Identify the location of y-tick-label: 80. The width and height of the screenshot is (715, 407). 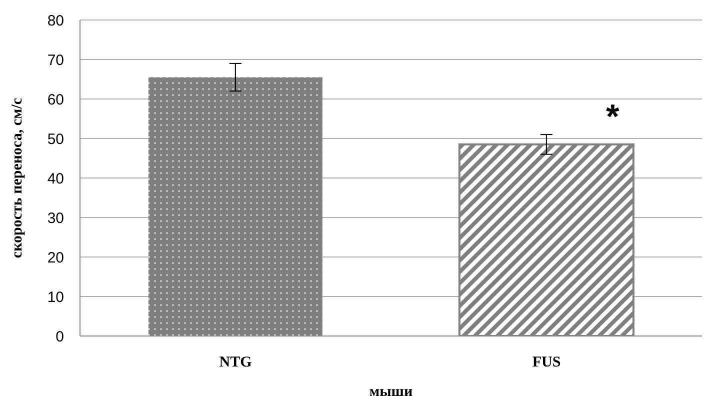
(55, 21).